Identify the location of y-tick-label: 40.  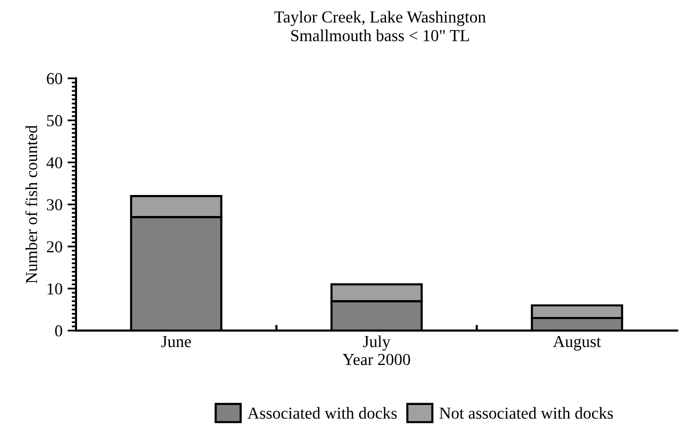
(54, 162).